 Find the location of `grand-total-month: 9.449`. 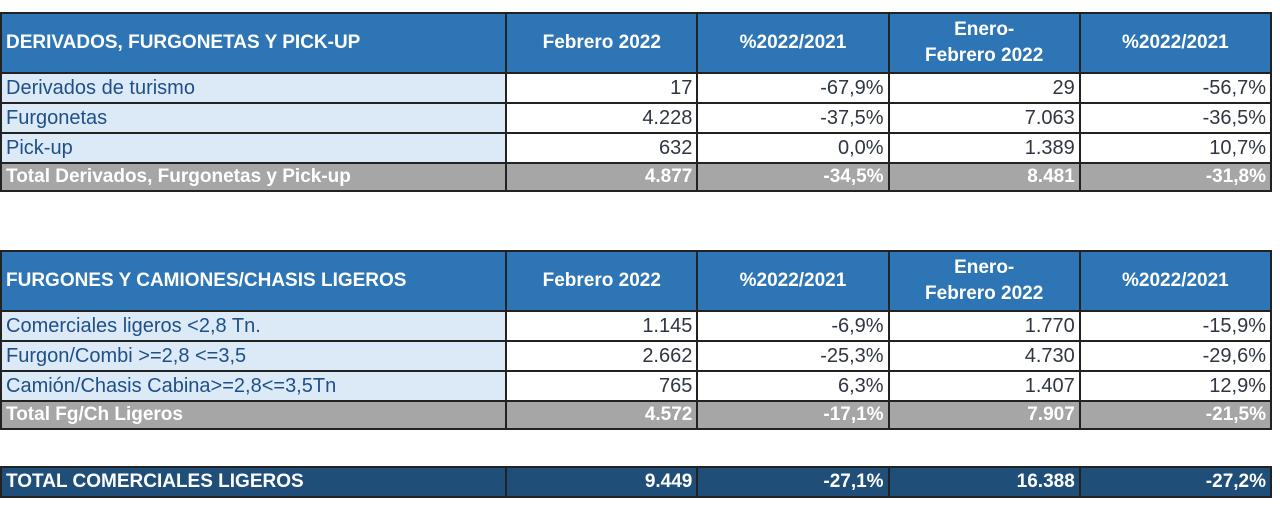

grand-total-month: 9.449 is located at coordinates (602, 482).